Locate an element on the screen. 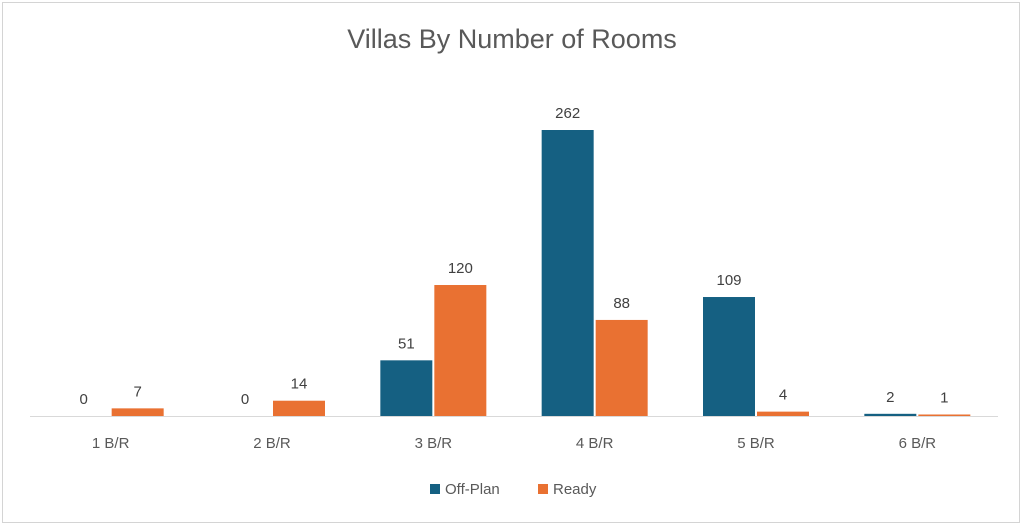 The image size is (1024, 527). x-tick-label: 1 B/R is located at coordinates (111, 443).